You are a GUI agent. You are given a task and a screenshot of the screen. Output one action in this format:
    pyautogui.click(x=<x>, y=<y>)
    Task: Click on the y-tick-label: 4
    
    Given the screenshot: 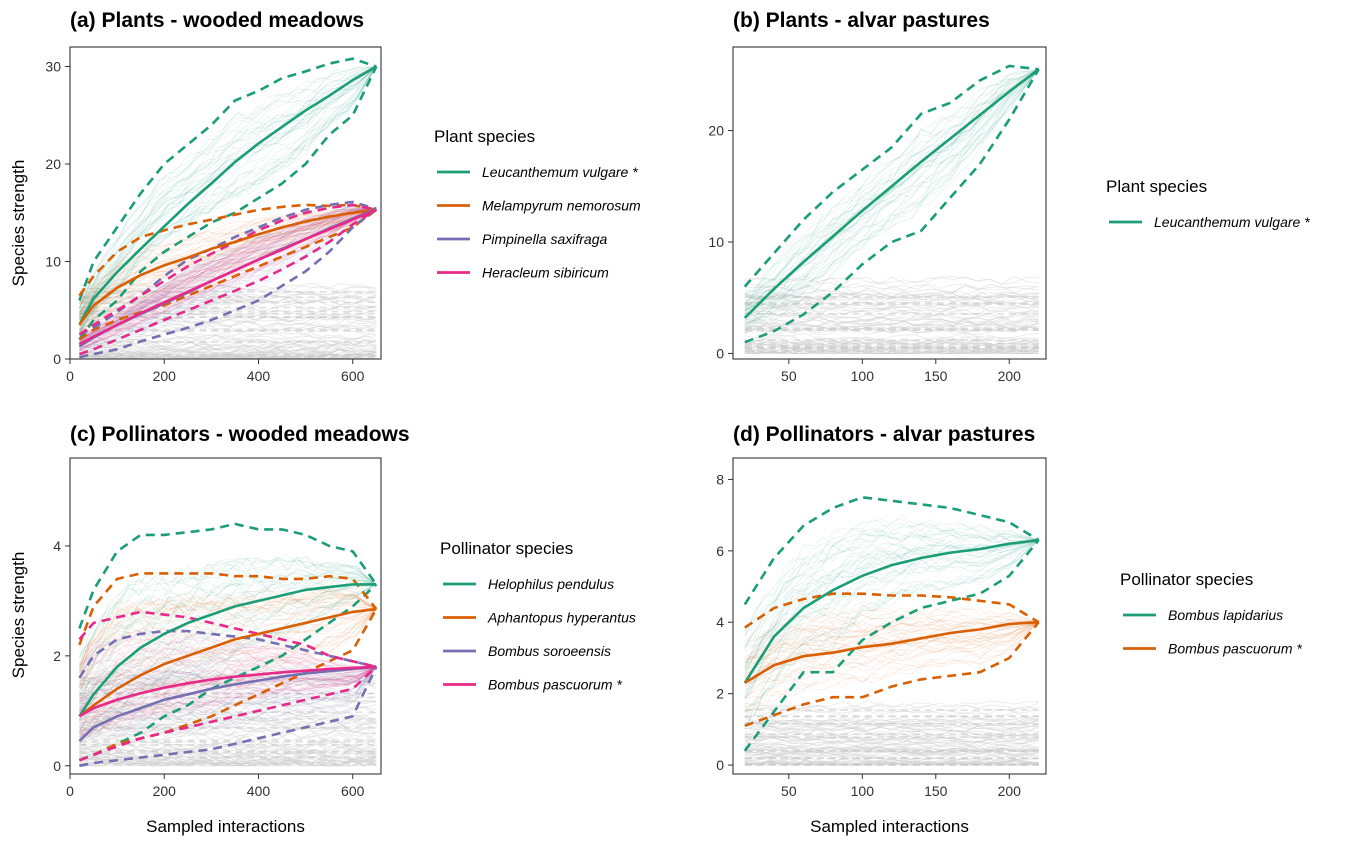 What is the action you would take?
    pyautogui.click(x=57, y=546)
    